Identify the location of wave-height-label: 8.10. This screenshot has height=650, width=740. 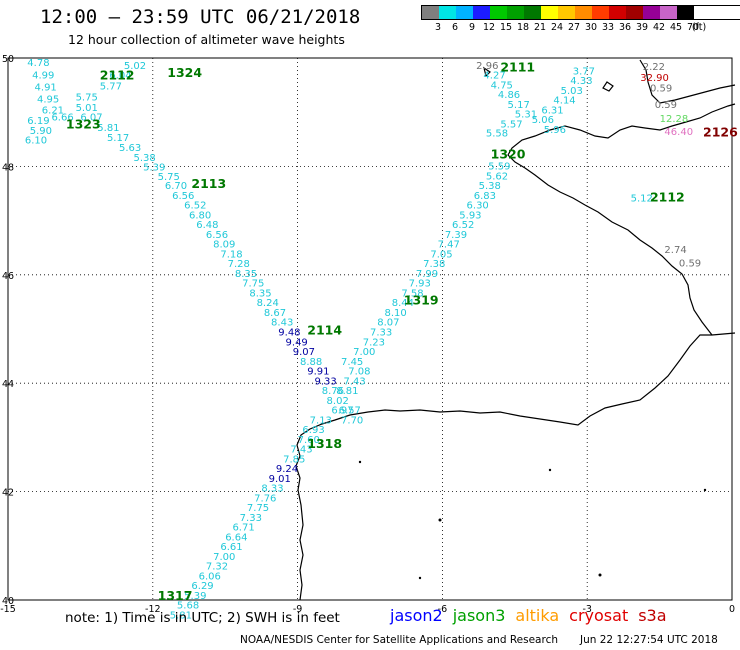
(395, 313).